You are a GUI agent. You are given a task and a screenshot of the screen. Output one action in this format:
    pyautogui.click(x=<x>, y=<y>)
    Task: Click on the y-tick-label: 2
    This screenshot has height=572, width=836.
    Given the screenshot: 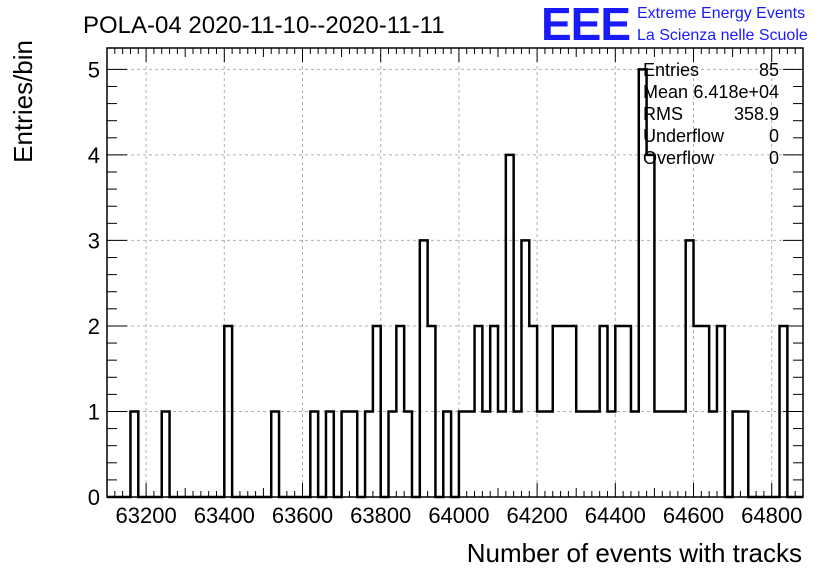 What is the action you would take?
    pyautogui.click(x=94, y=326)
    